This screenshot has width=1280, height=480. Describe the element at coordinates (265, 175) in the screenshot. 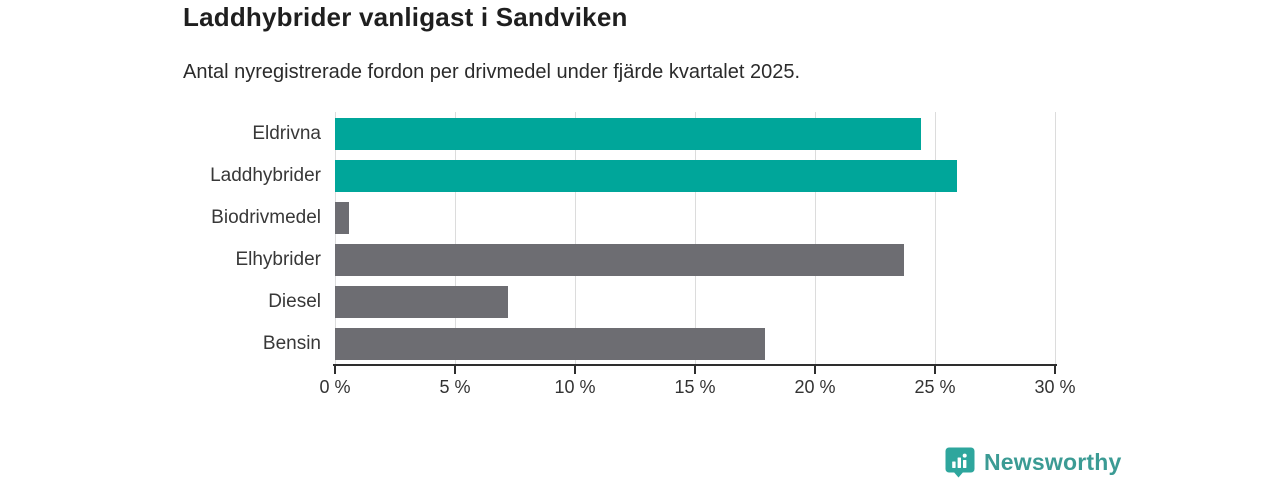

I see `category-label: Laddhybrider` at that location.